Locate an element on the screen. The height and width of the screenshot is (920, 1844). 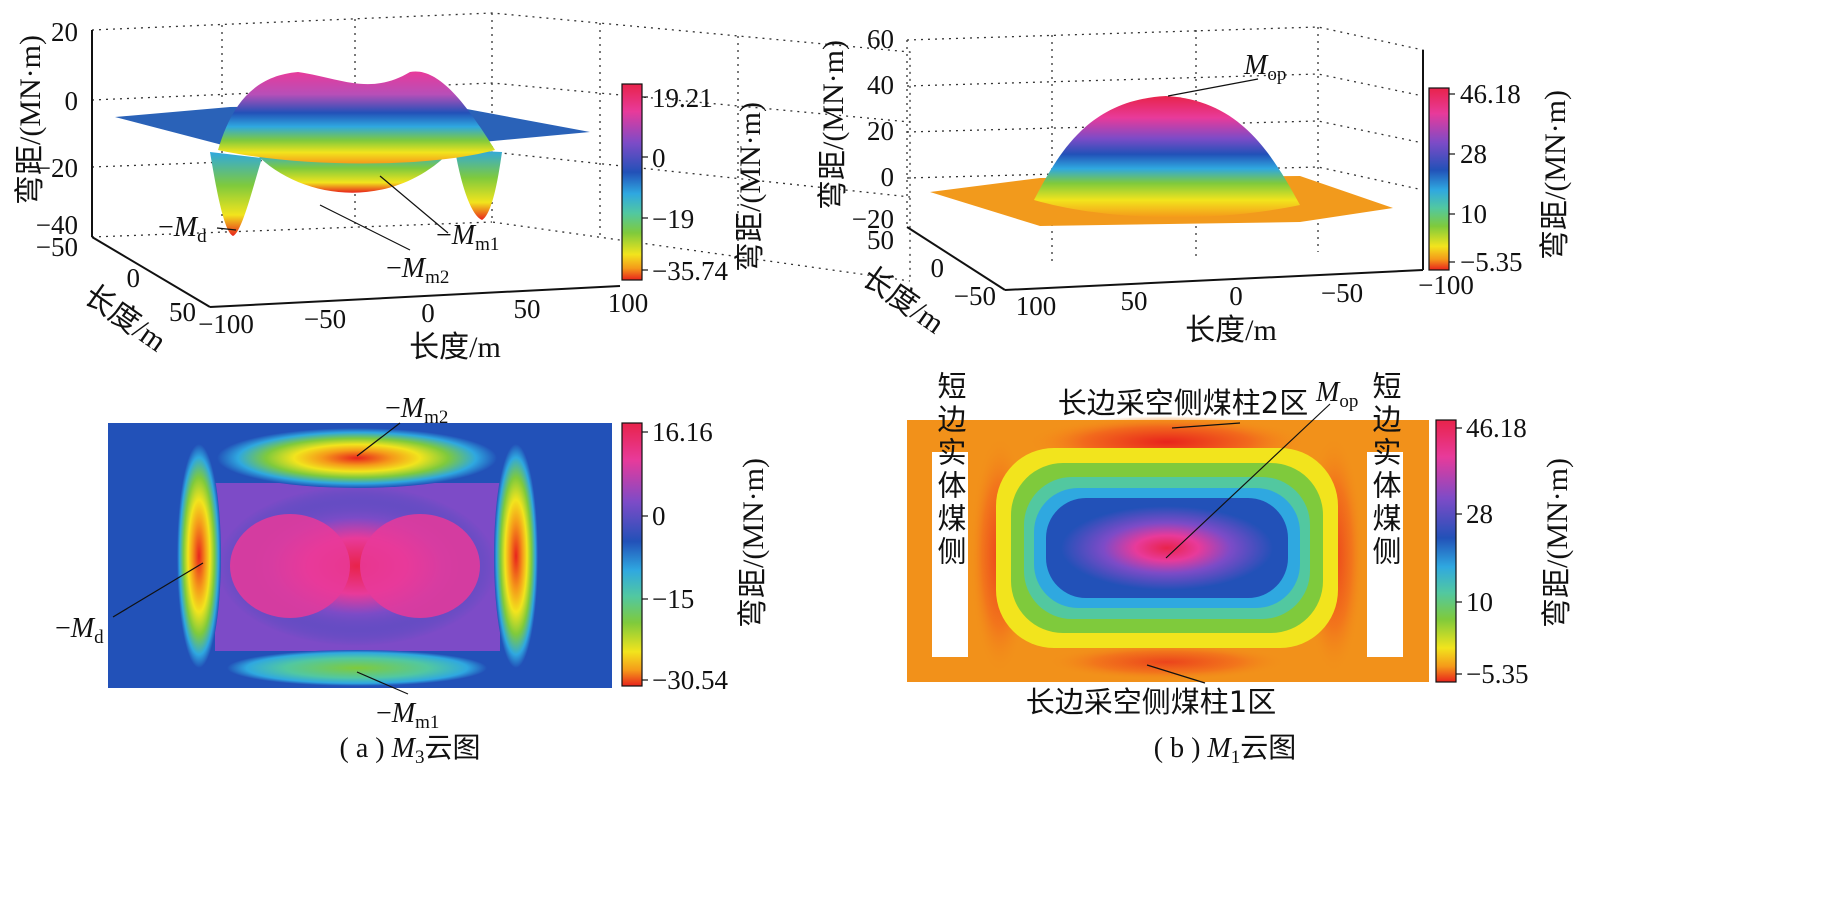
panel-a-3d-box is located at coordinates (501, 147).